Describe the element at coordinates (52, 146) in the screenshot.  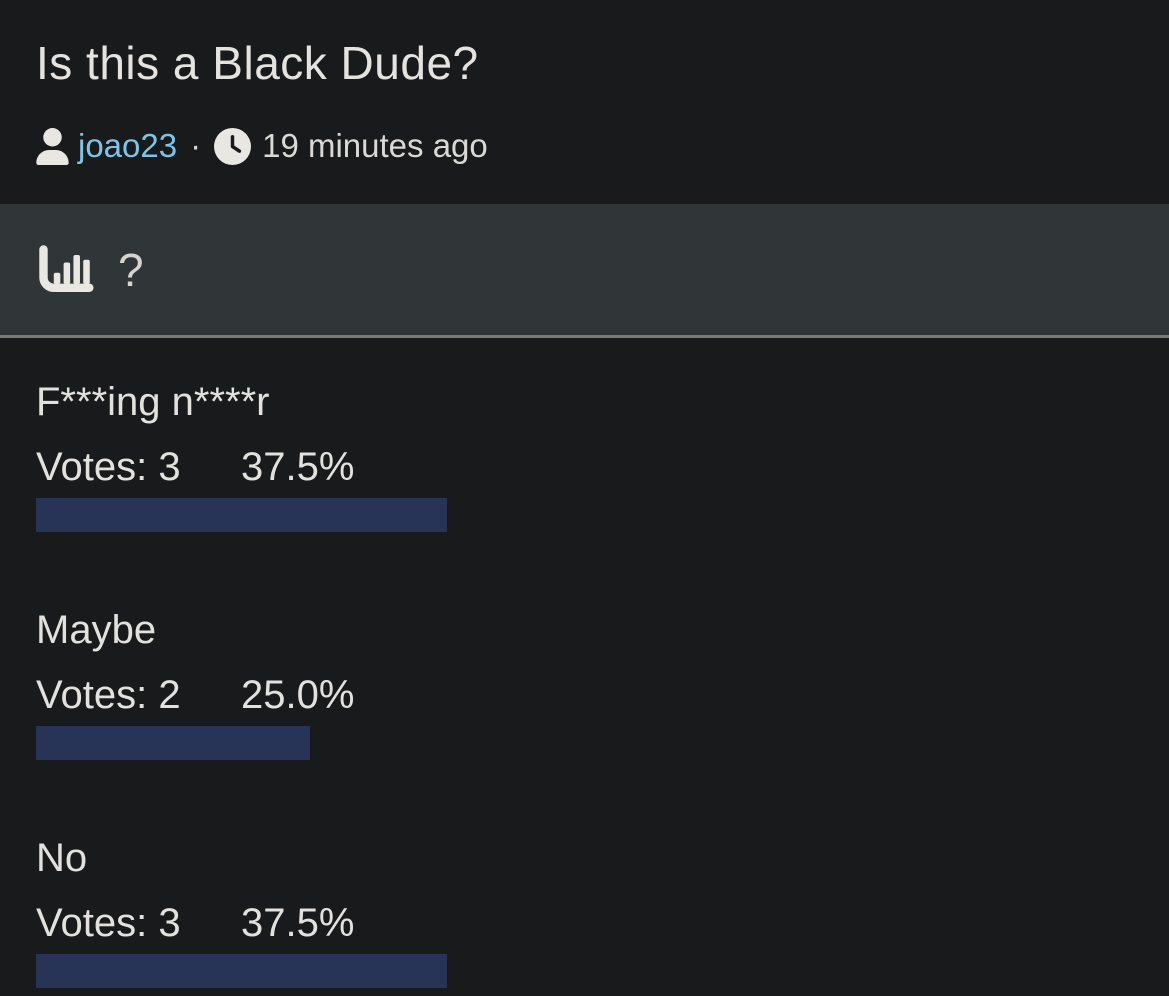
I see `user-icon` at that location.